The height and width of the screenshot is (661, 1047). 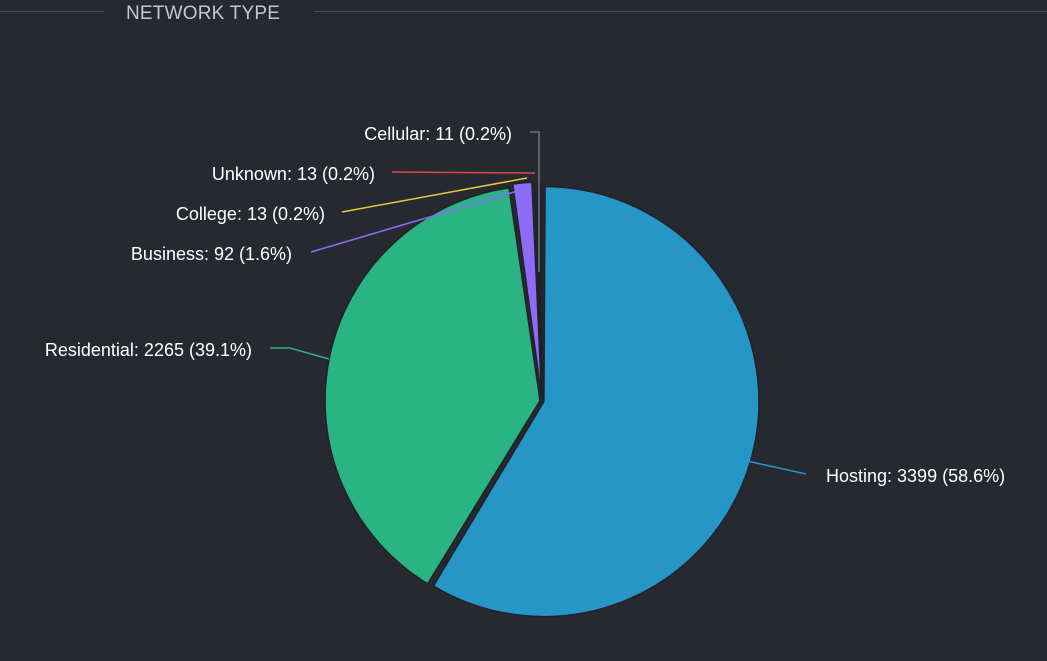 What do you see at coordinates (915, 476) in the screenshot?
I see `slice-label-hosting: Hosting: 3399 (58.6%)` at bounding box center [915, 476].